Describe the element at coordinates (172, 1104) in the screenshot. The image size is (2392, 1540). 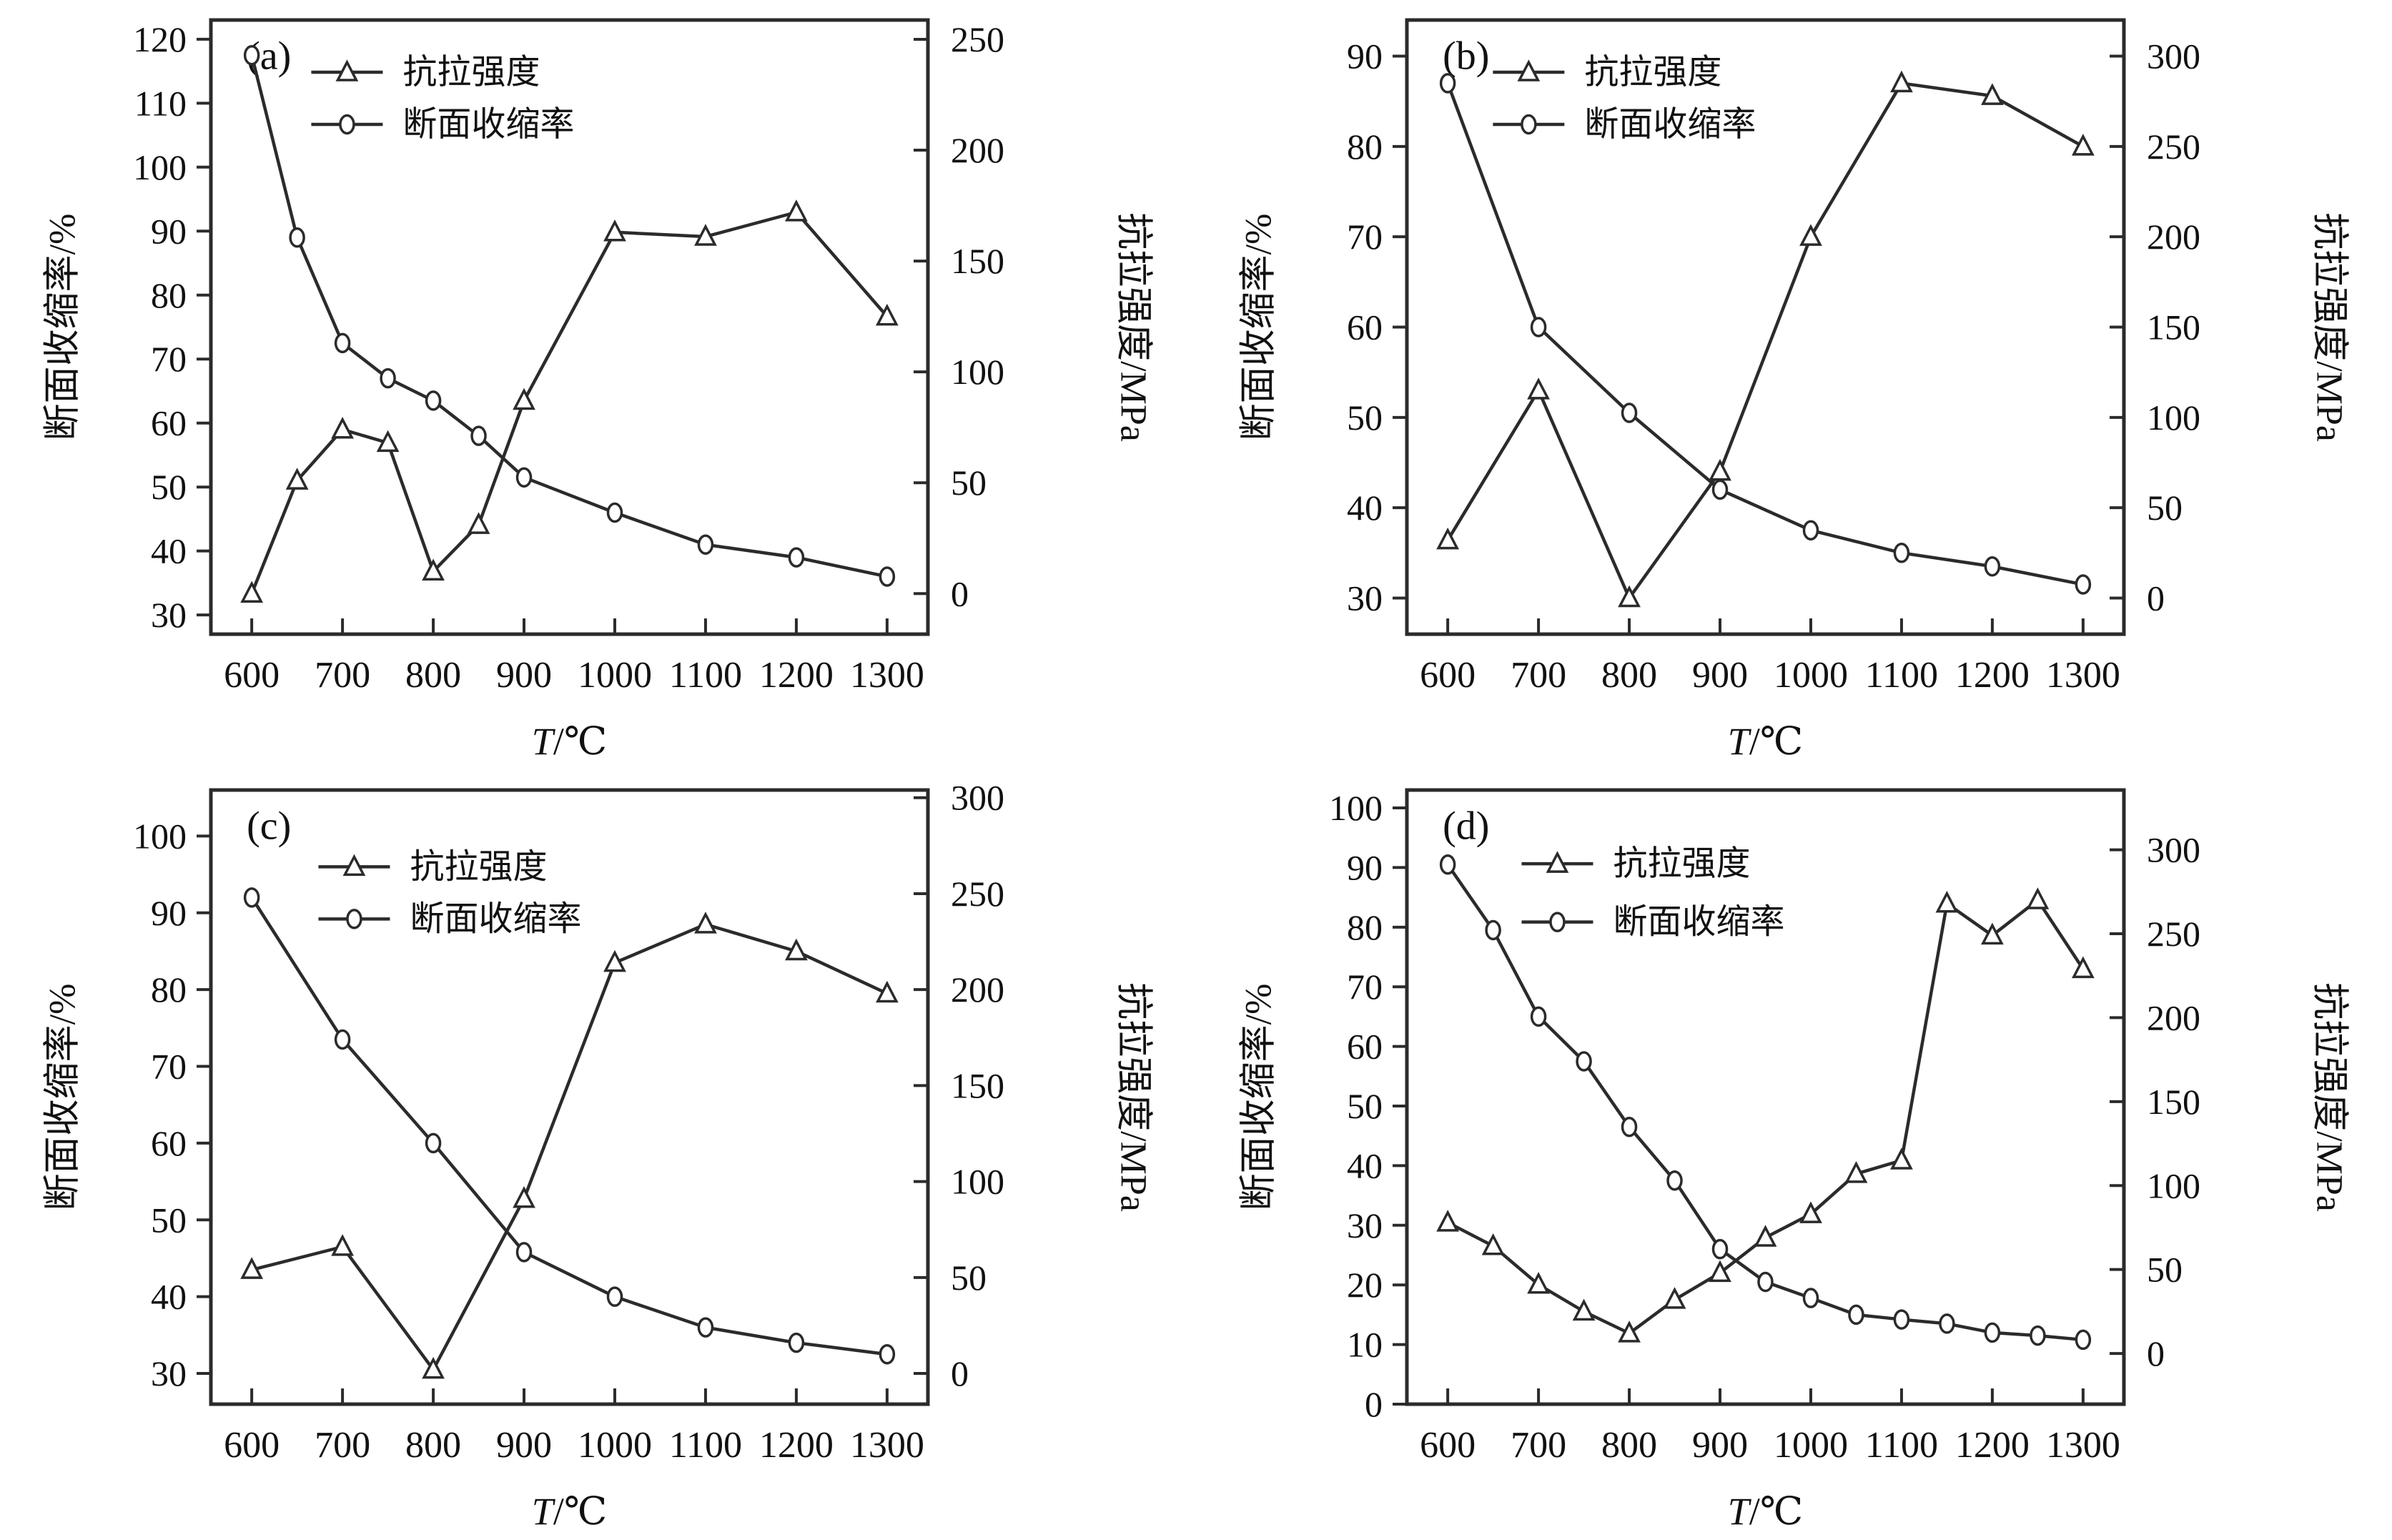
I see `left-axis: 30 40 50 60 70 80 90 100` at that location.